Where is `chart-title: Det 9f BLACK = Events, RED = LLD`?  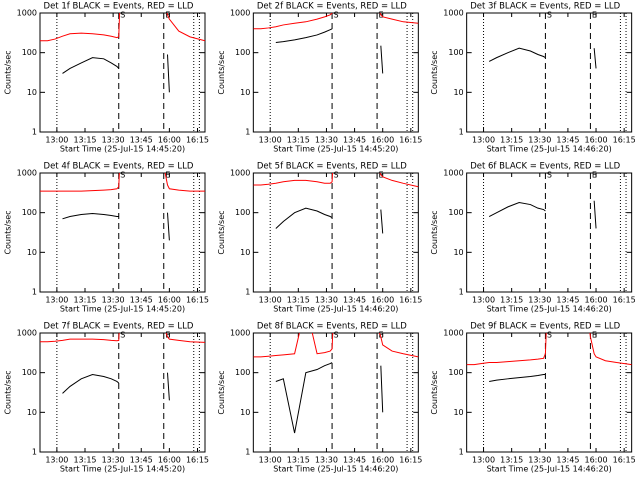 chart-title: Det 9f BLACK = Events, RED = LLD is located at coordinates (545, 327).